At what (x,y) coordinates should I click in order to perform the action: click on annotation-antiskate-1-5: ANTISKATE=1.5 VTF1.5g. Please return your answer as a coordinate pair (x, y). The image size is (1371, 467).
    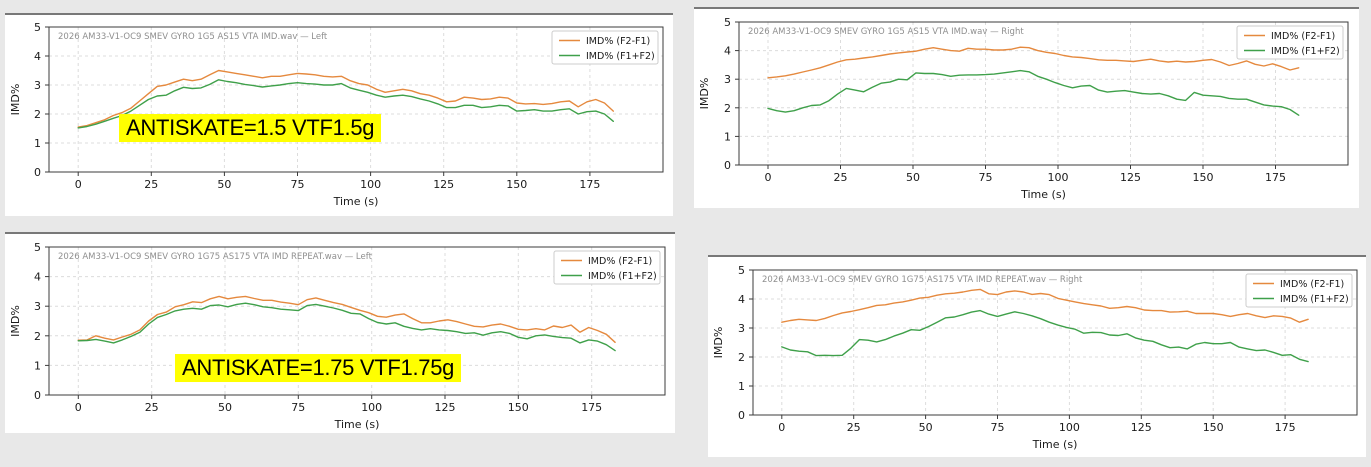
    Looking at the image, I should click on (250, 128).